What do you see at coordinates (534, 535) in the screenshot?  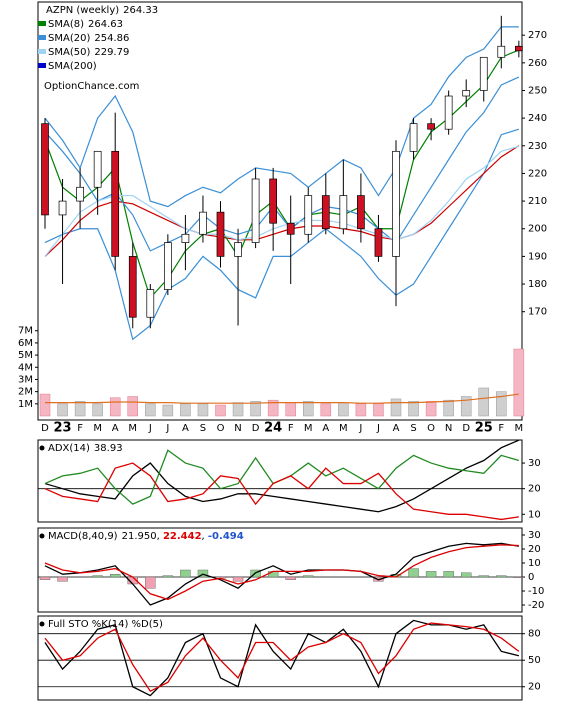 I see `y-tick-label: 30` at bounding box center [534, 535].